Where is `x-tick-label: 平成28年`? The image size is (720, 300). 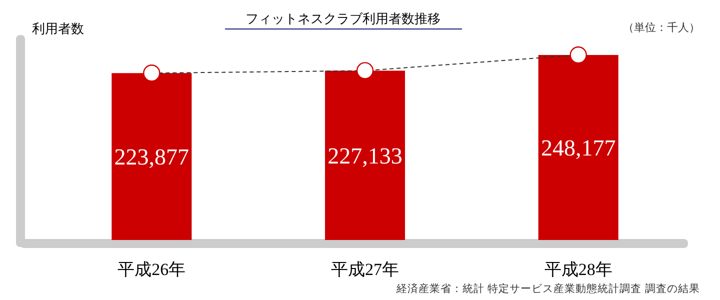
x-tick-label: 平成28年 is located at coordinates (578, 269).